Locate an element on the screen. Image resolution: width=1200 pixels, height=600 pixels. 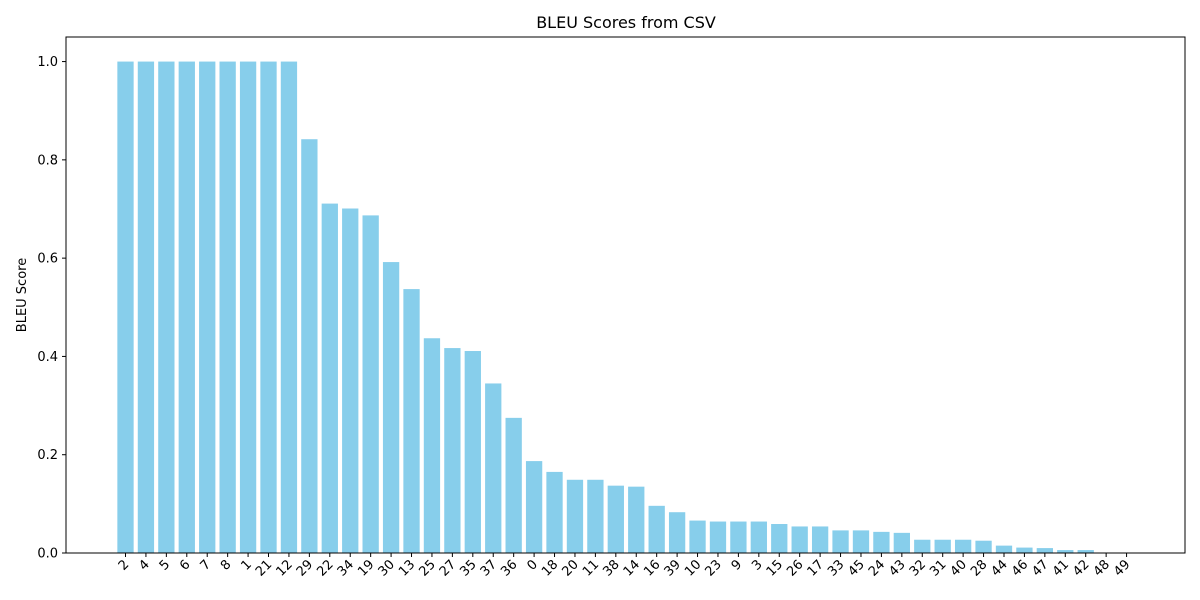
x-tick-label: 45 is located at coordinates (857, 568).